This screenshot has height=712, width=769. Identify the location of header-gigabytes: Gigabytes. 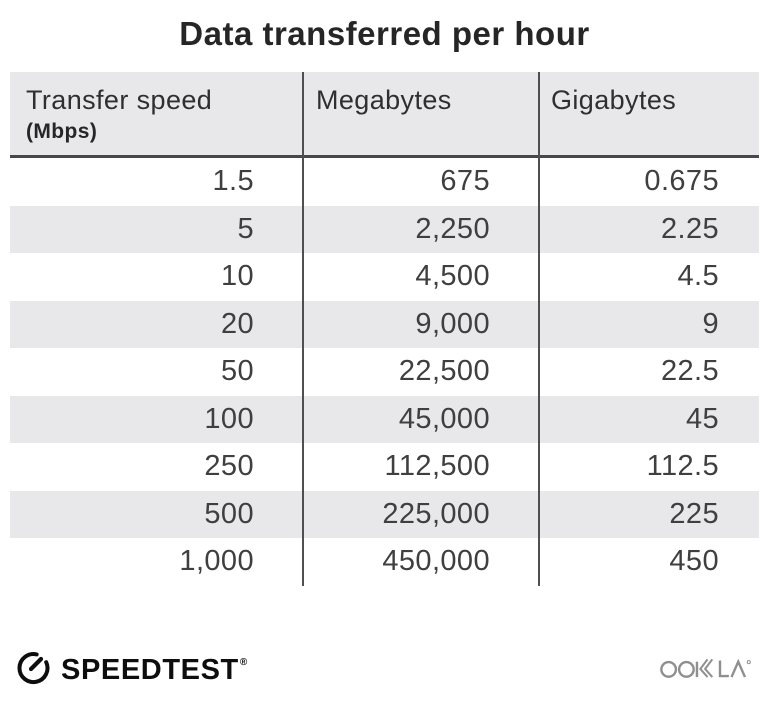
(648, 113).